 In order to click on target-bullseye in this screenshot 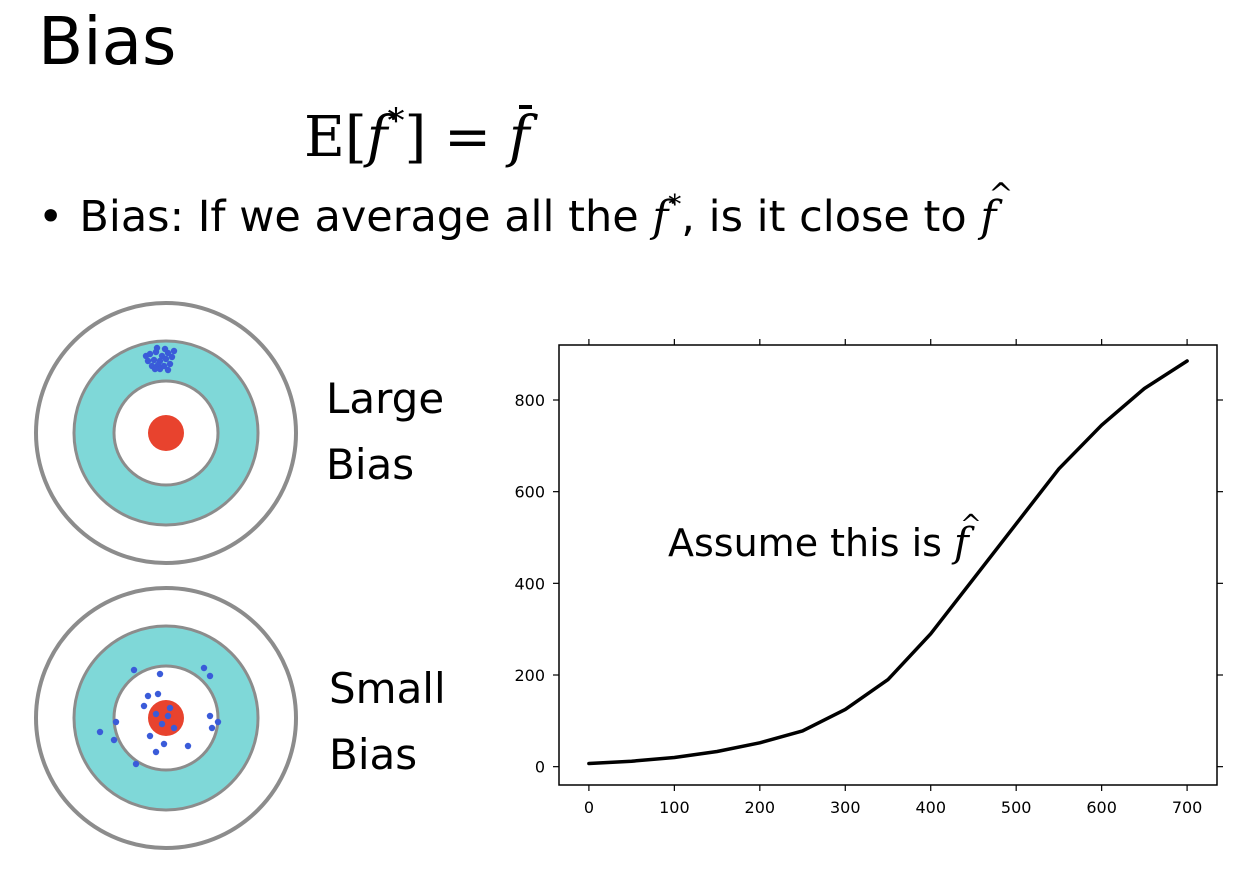, I will do `click(166, 433)`.